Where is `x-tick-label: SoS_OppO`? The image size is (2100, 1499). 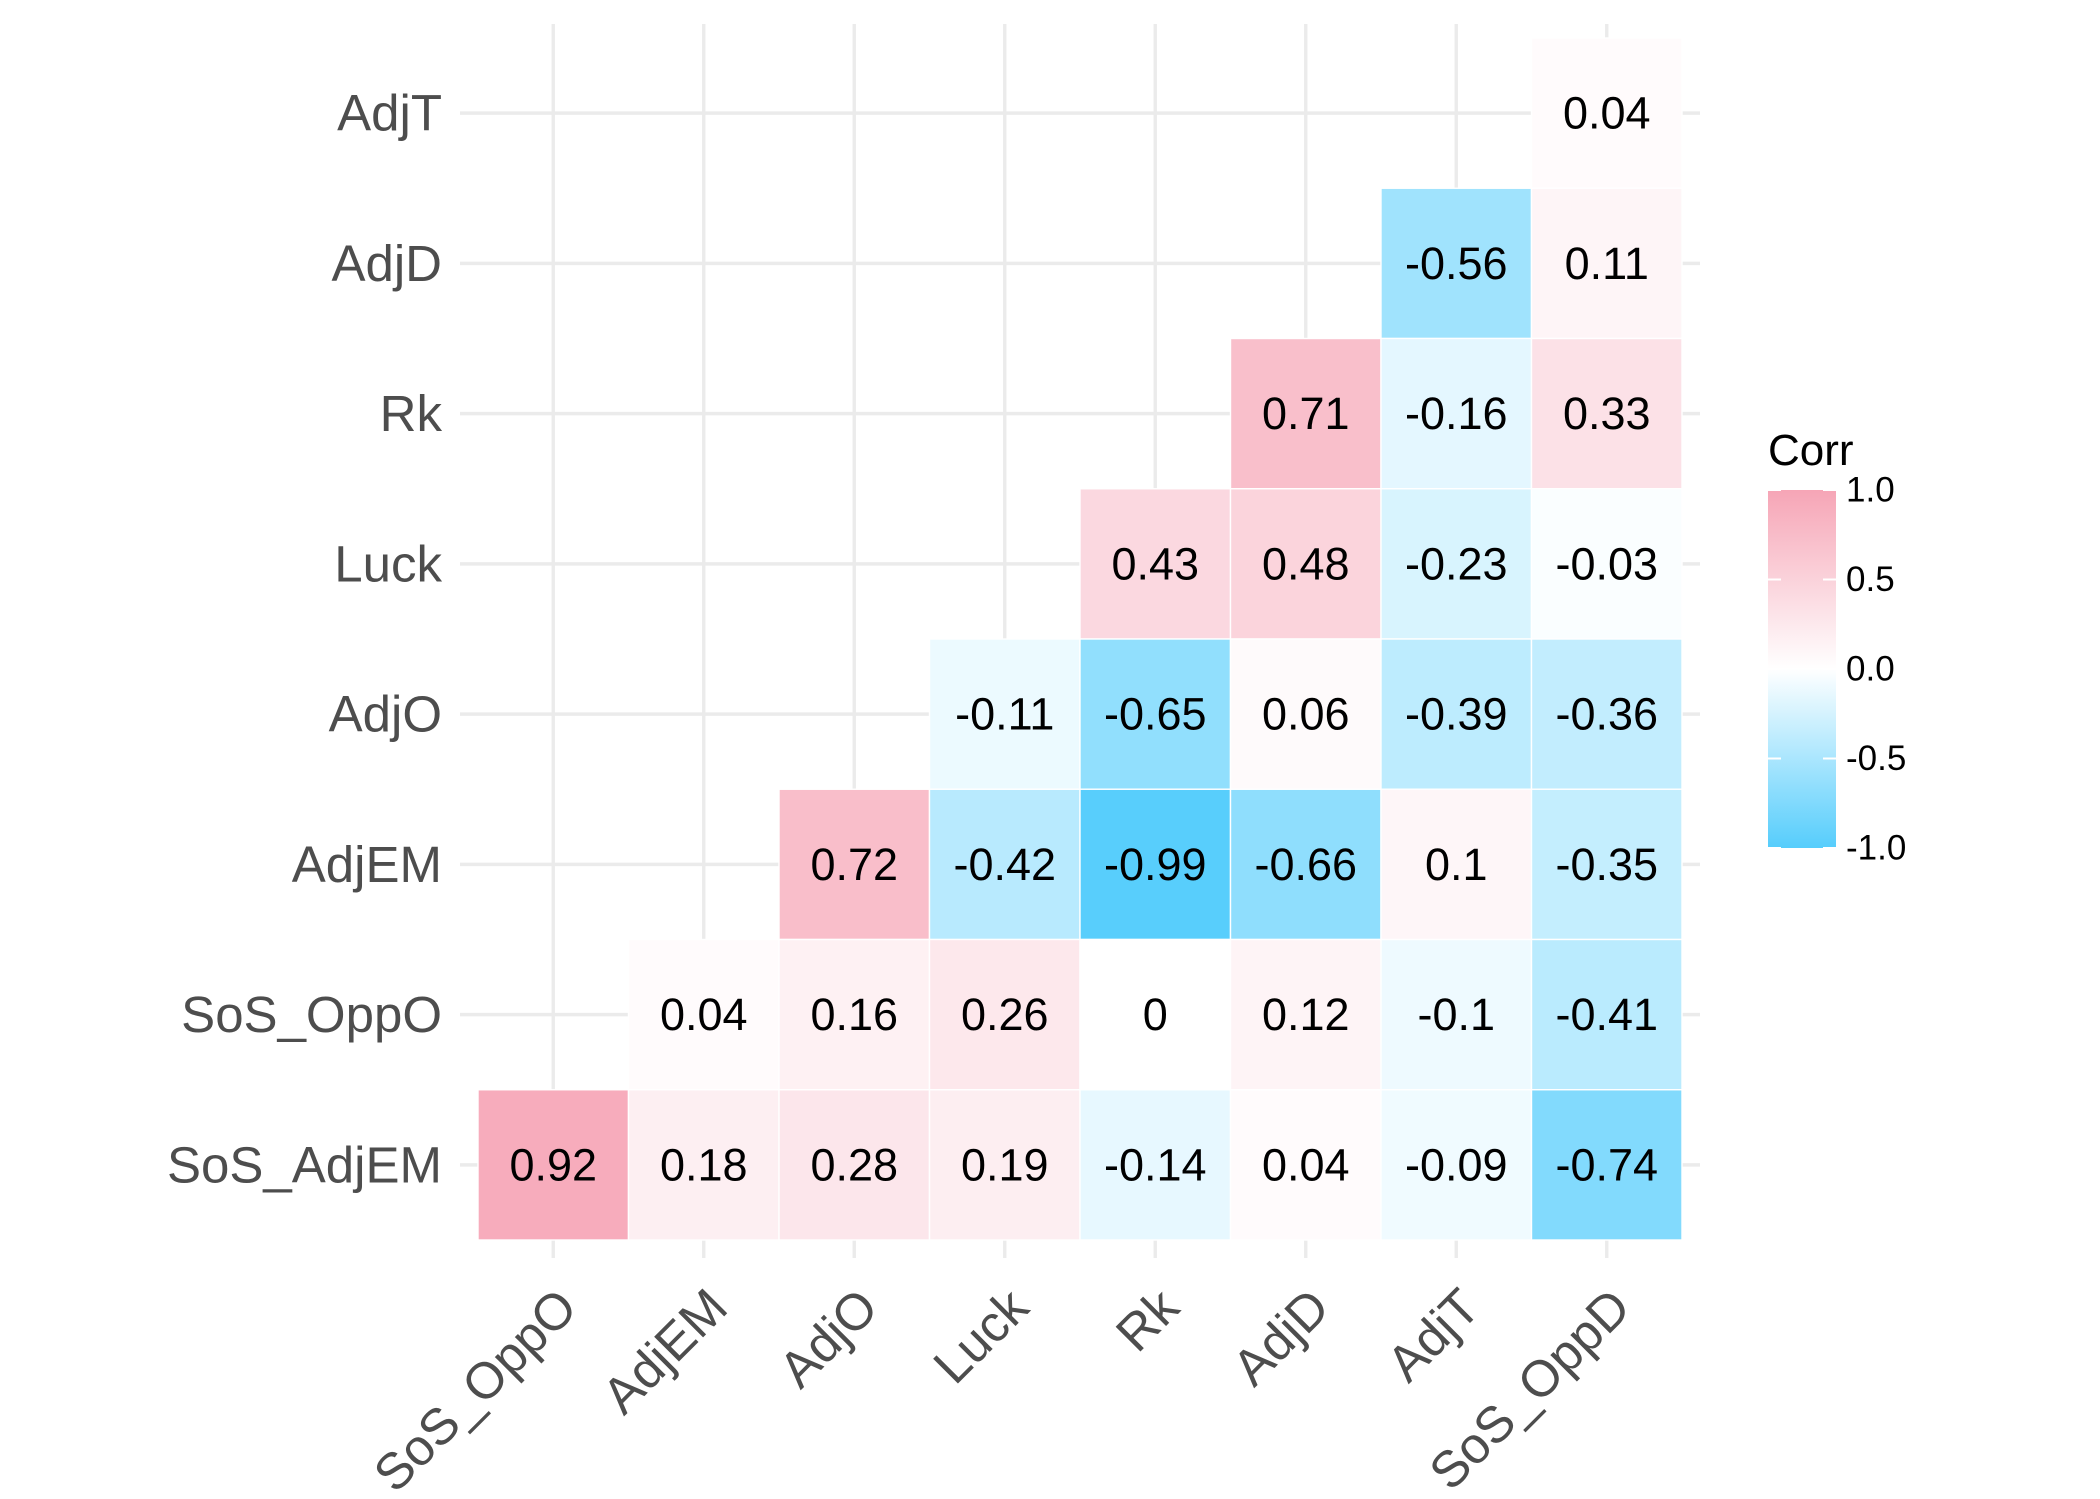 x-tick-label: SoS_OppO is located at coordinates (475, 1388).